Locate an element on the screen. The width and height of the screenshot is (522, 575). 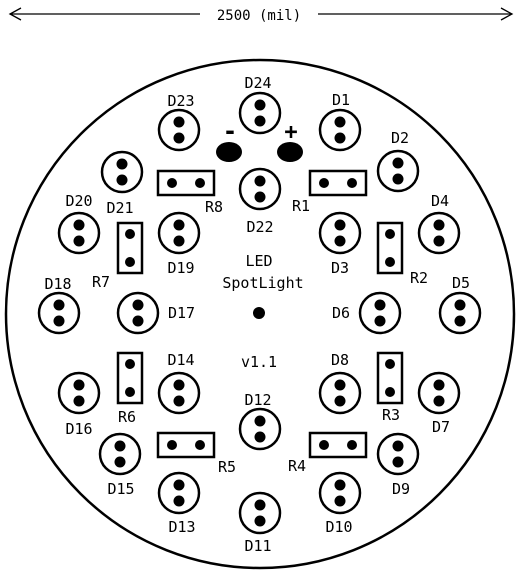
plus-label: + is located at coordinates (290, 132).